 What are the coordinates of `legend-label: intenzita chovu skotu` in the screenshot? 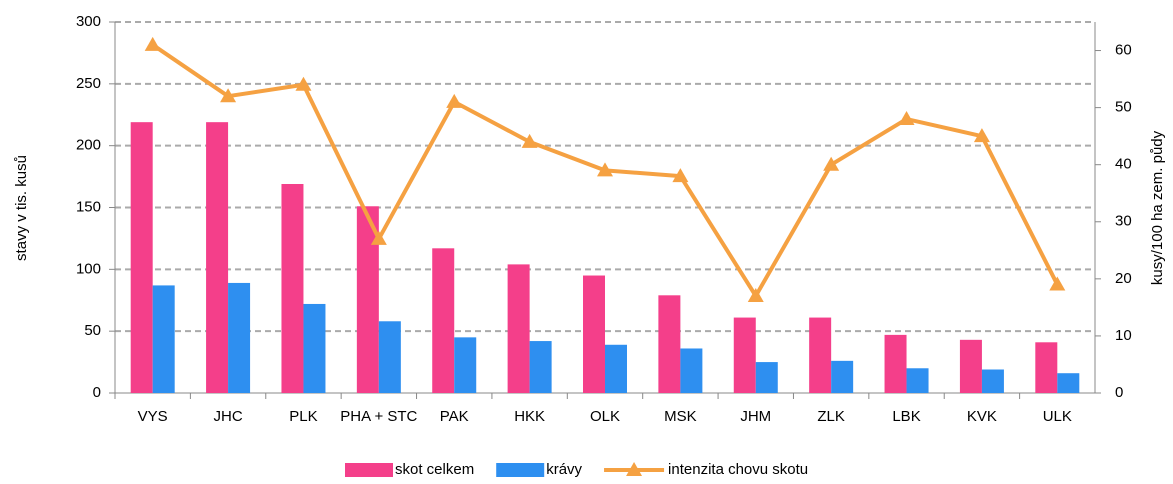 It's located at (738, 469).